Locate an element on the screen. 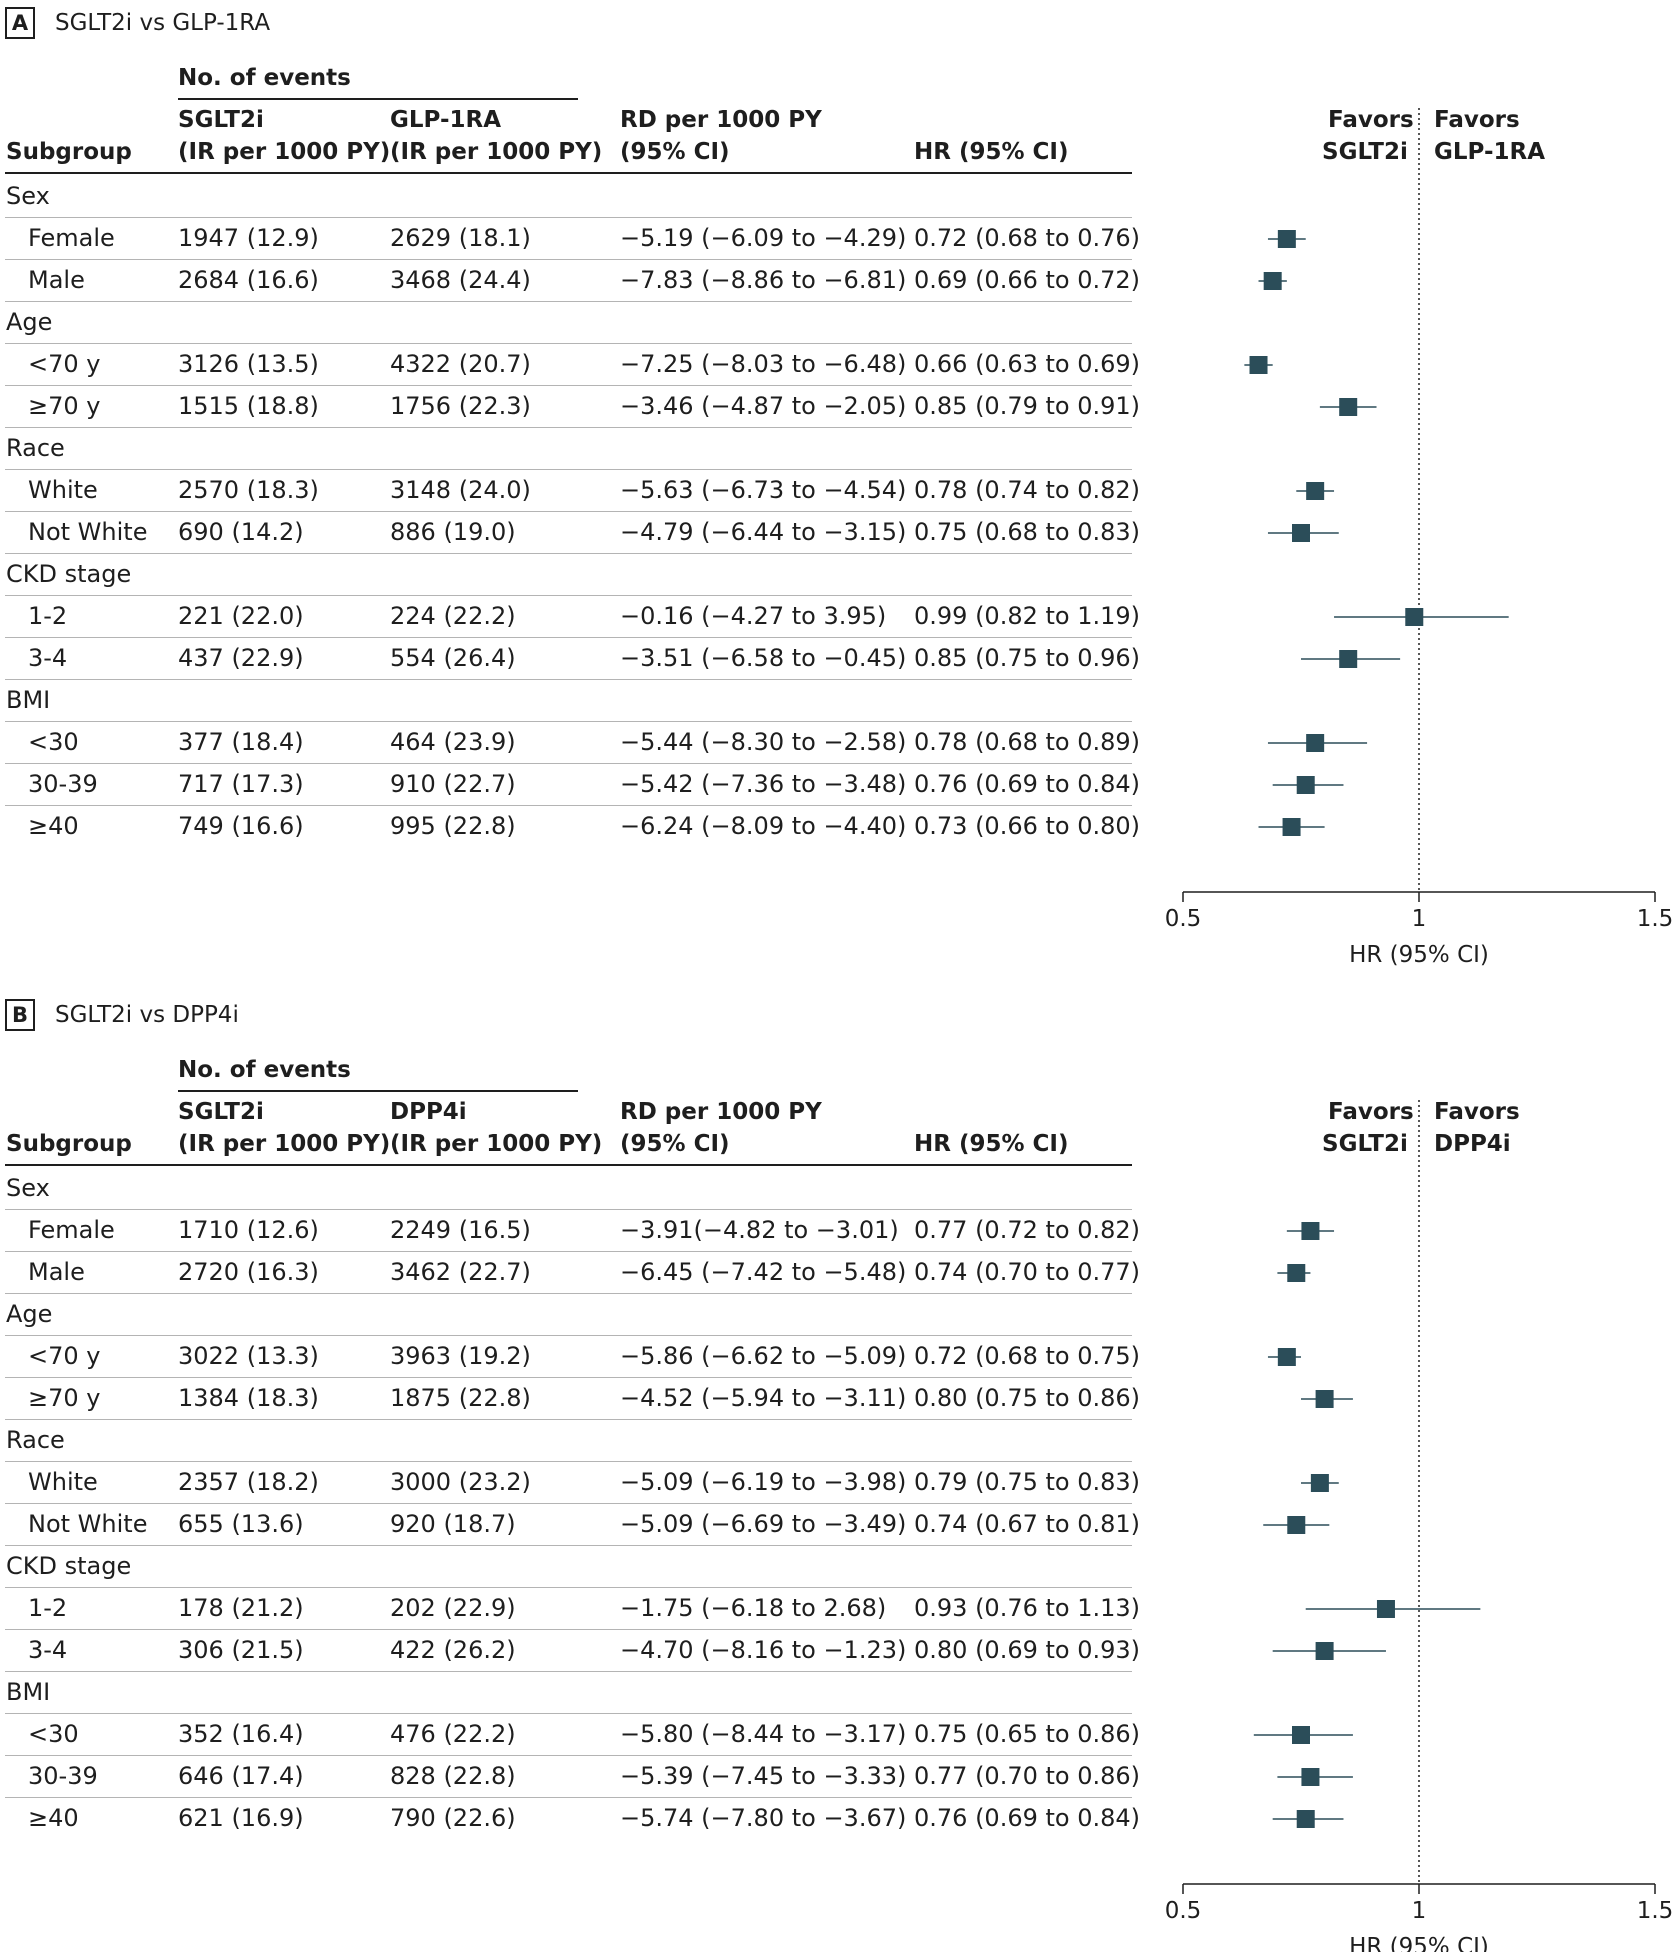 Image resolution: width=1674 pixels, height=1952 pixels. hr-value: 0.78 (0.74 to 0.82) is located at coordinates (1027, 490).